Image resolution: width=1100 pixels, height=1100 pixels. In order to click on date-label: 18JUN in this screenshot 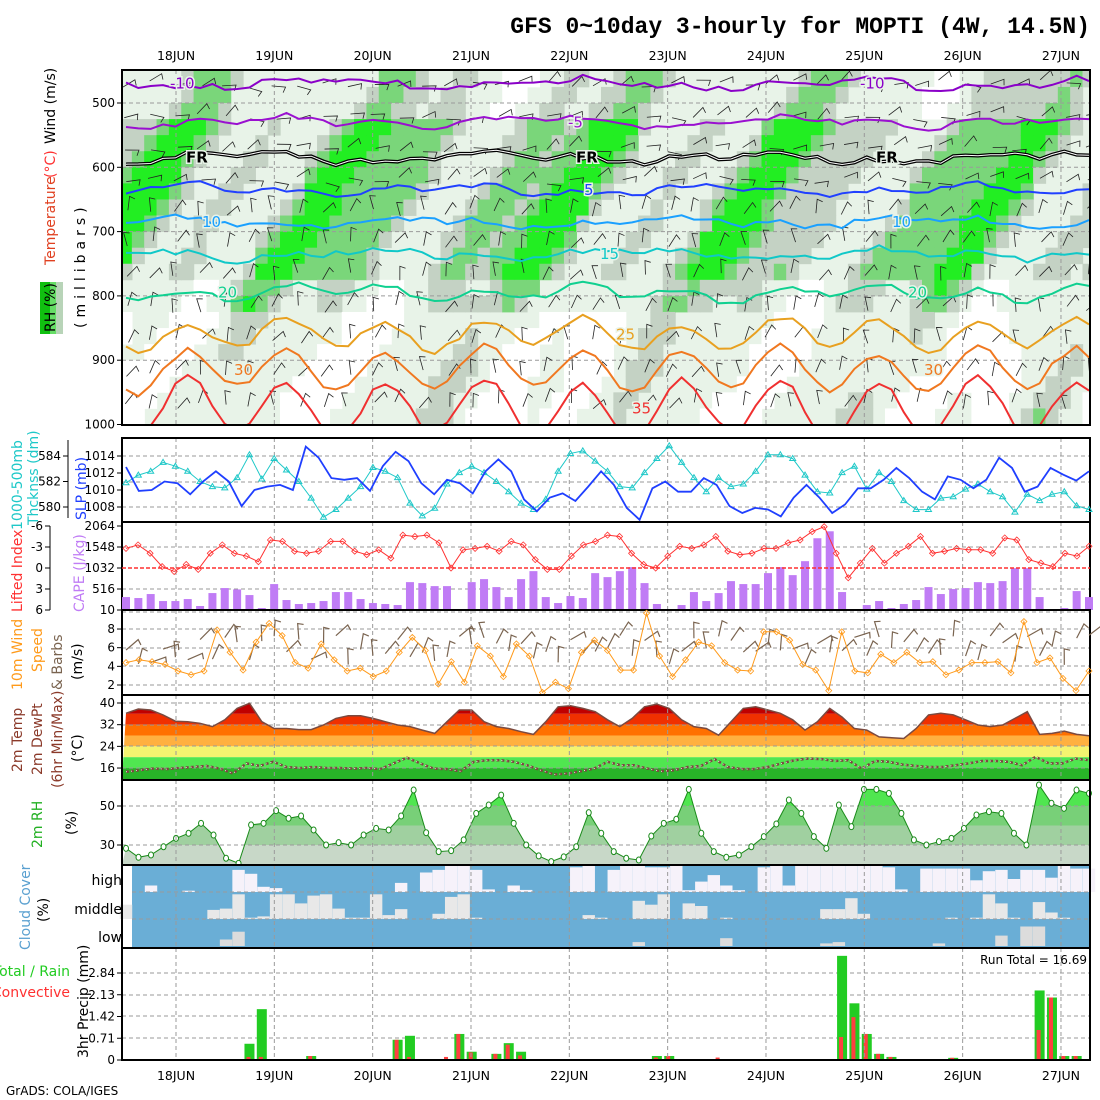, I will do `click(176, 55)`.